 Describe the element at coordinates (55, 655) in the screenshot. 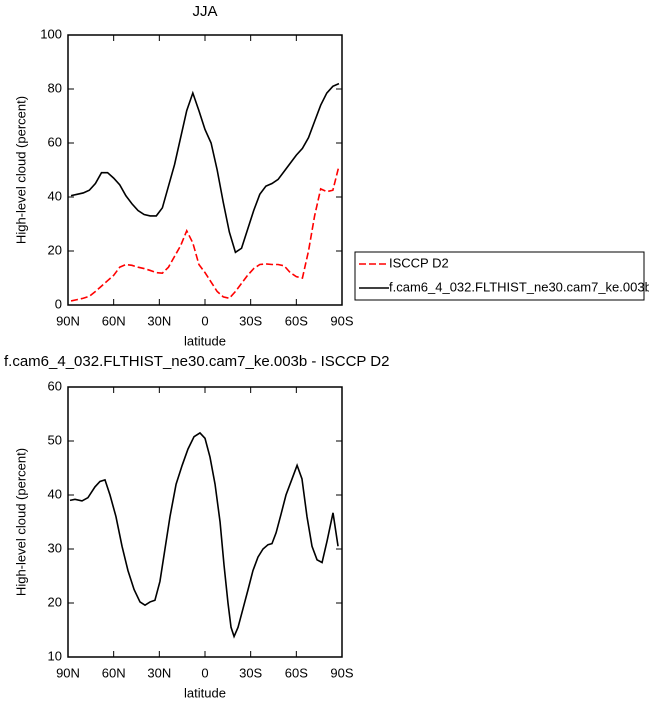

I see `y-tick-label: 10` at that location.